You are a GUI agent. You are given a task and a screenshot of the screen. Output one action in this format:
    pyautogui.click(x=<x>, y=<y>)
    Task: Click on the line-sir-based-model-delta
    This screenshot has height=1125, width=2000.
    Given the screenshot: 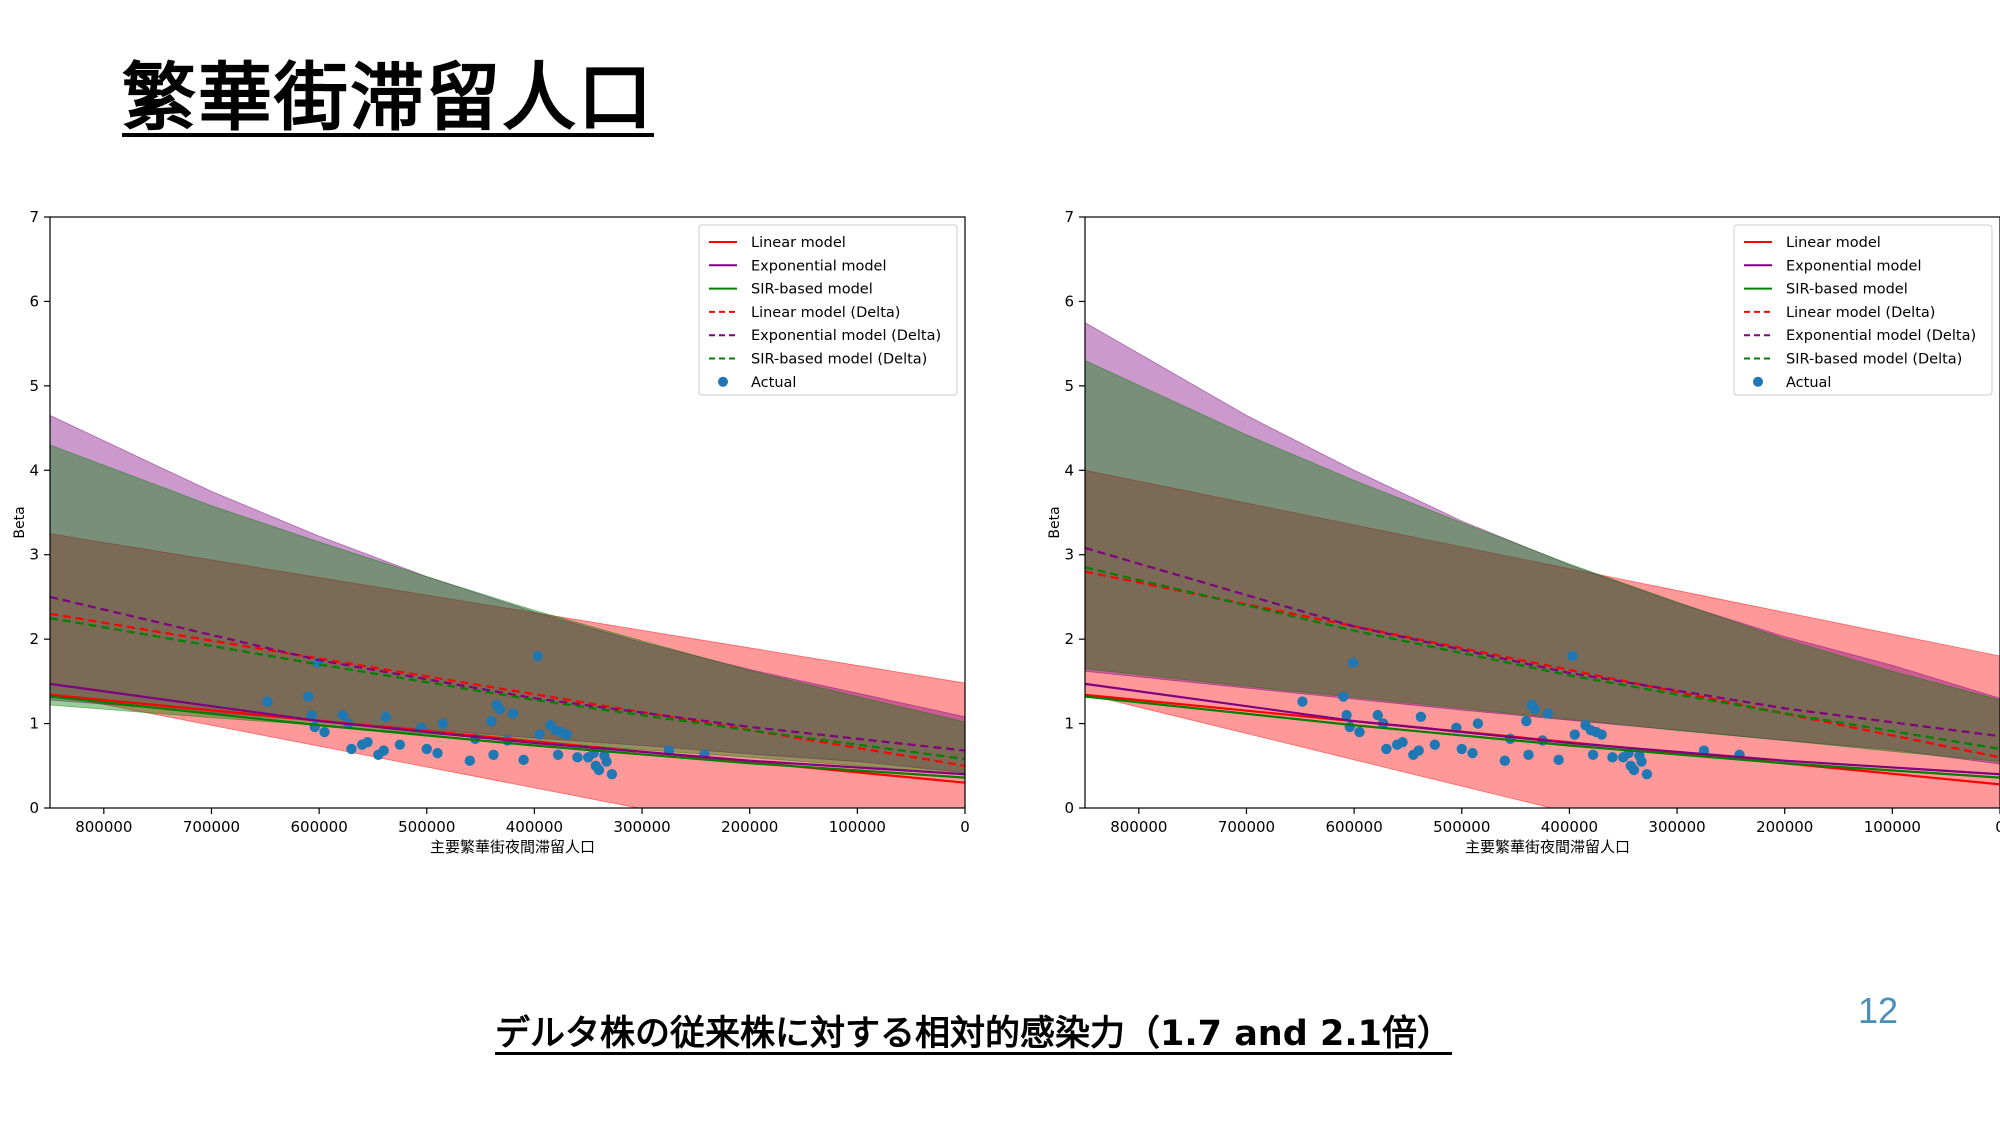 What is the action you would take?
    pyautogui.click(x=507, y=688)
    